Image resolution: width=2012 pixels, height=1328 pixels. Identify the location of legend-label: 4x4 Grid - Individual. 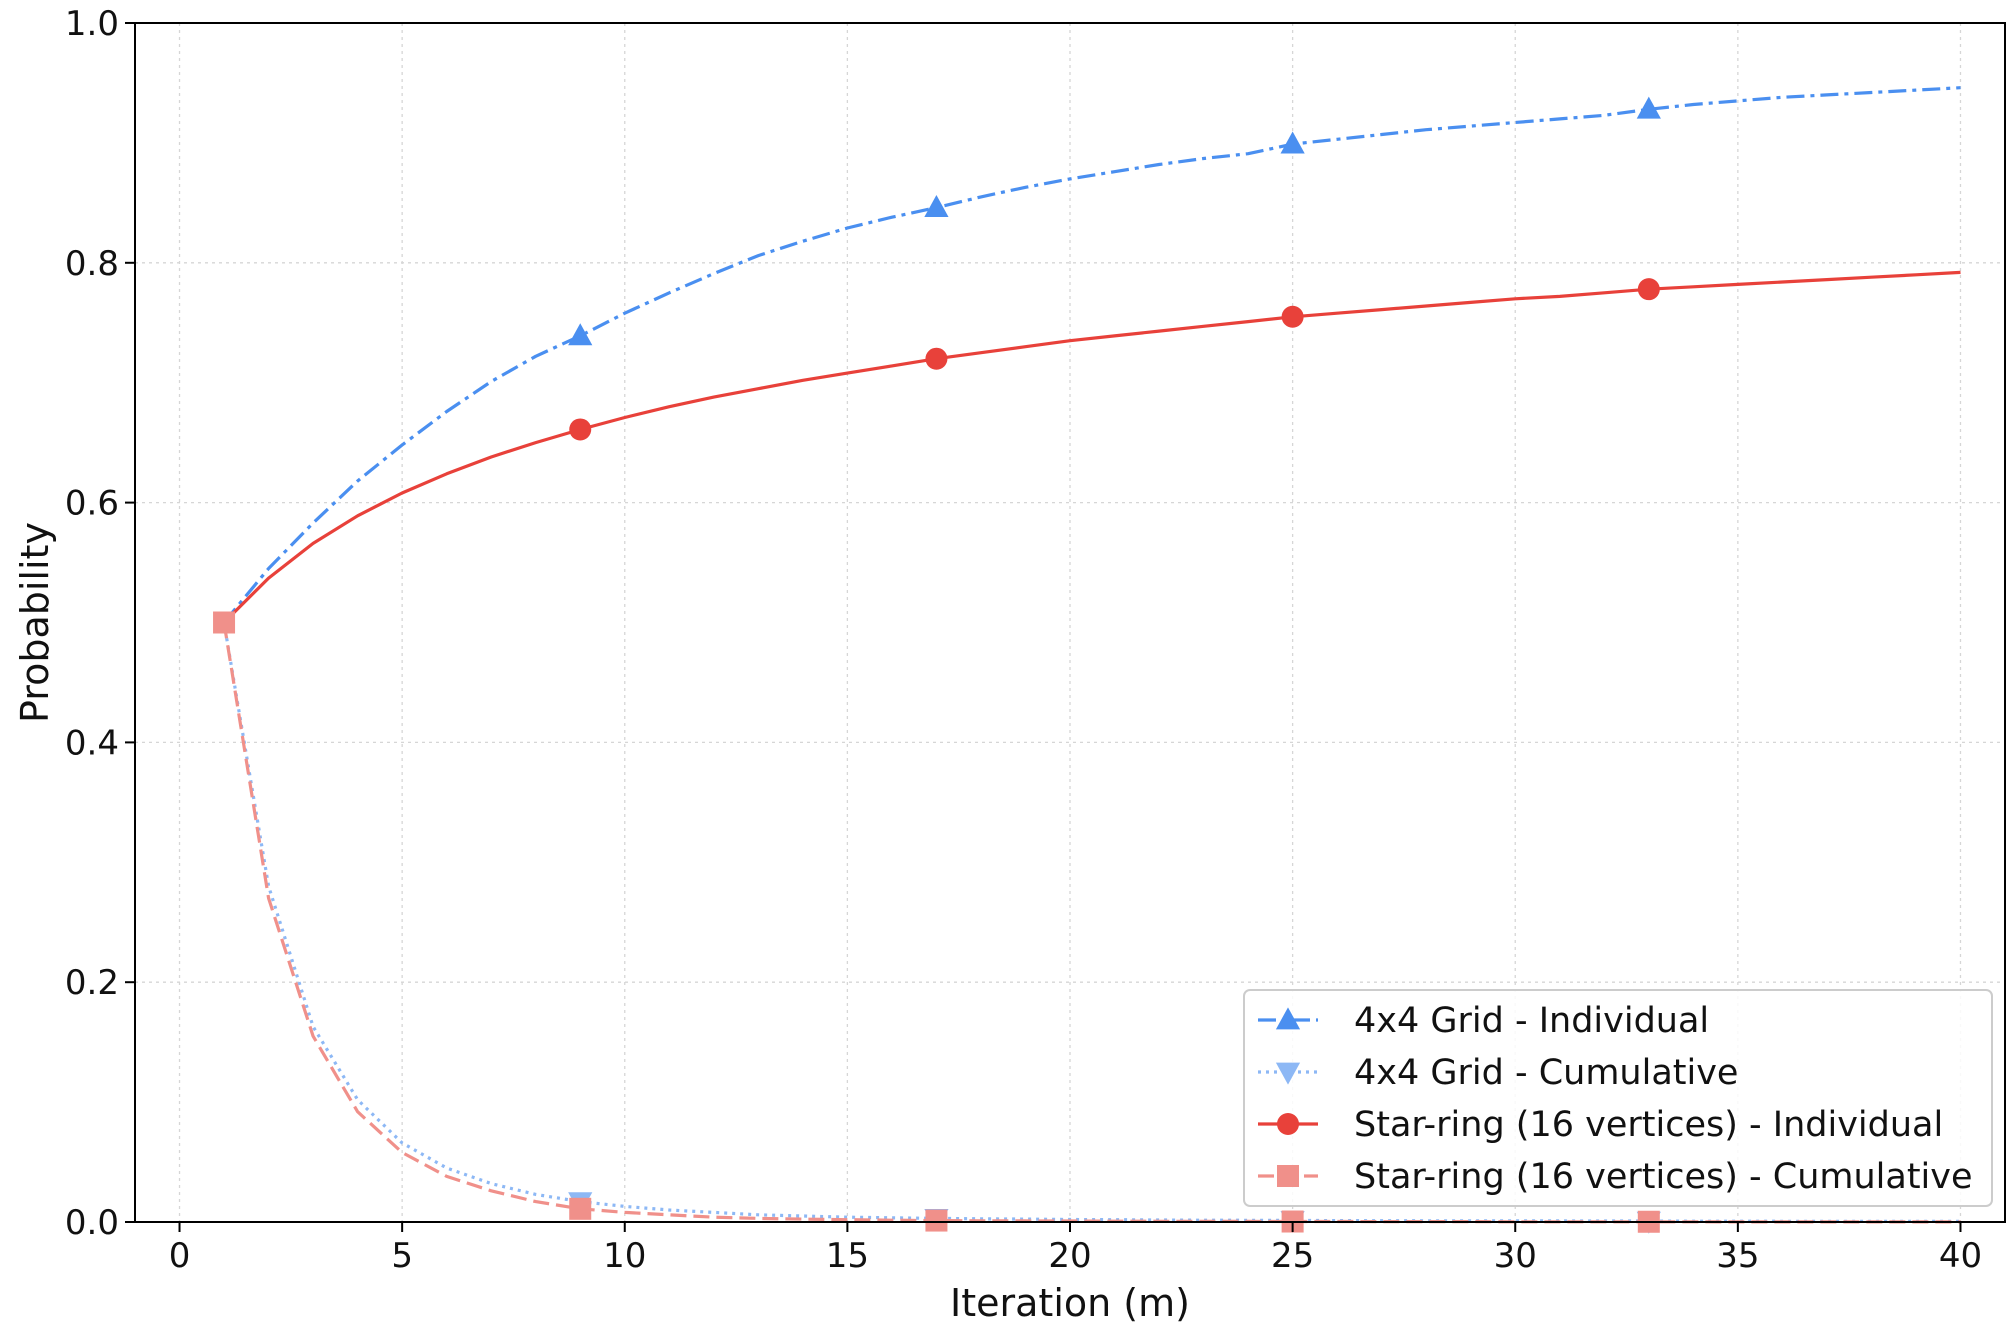
(1531, 1021).